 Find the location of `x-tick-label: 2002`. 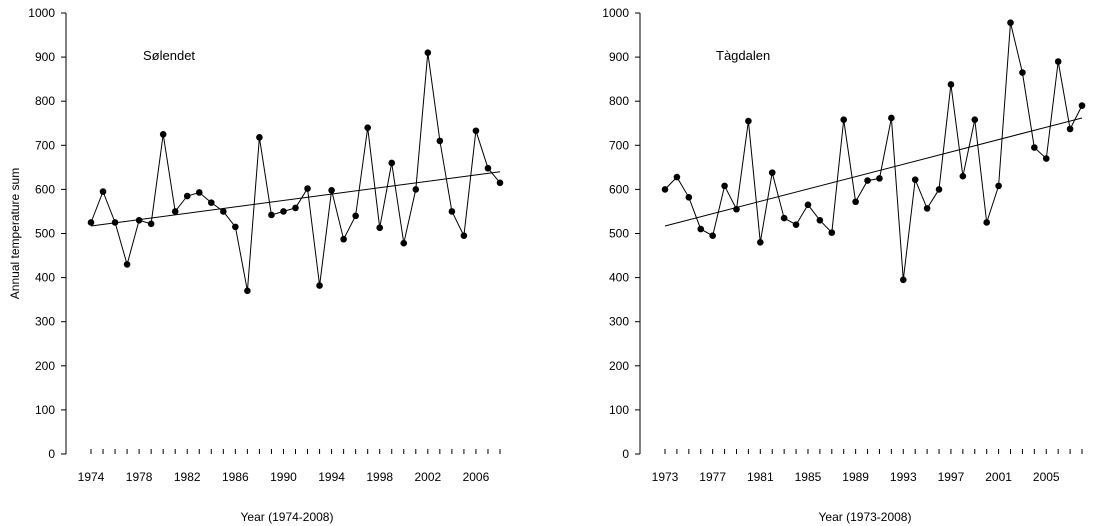

x-tick-label: 2002 is located at coordinates (427, 477).